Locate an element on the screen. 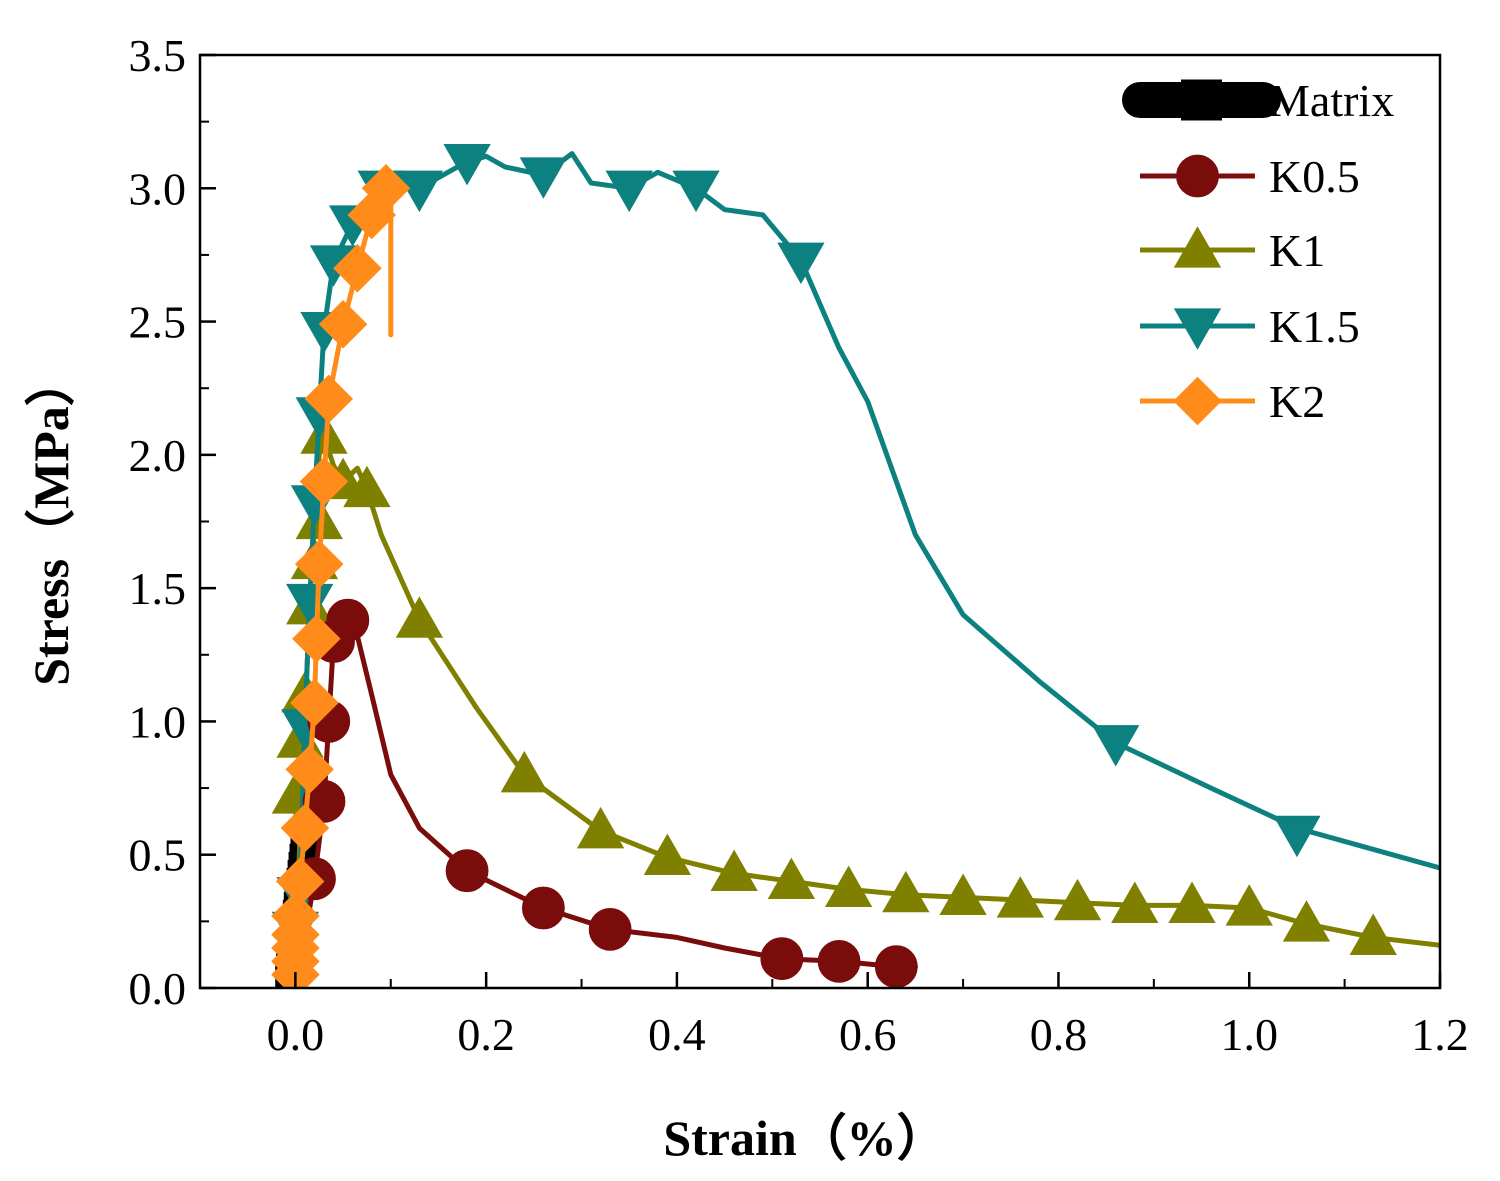  x-tick-label: 1.2 is located at coordinates (1440, 1034).